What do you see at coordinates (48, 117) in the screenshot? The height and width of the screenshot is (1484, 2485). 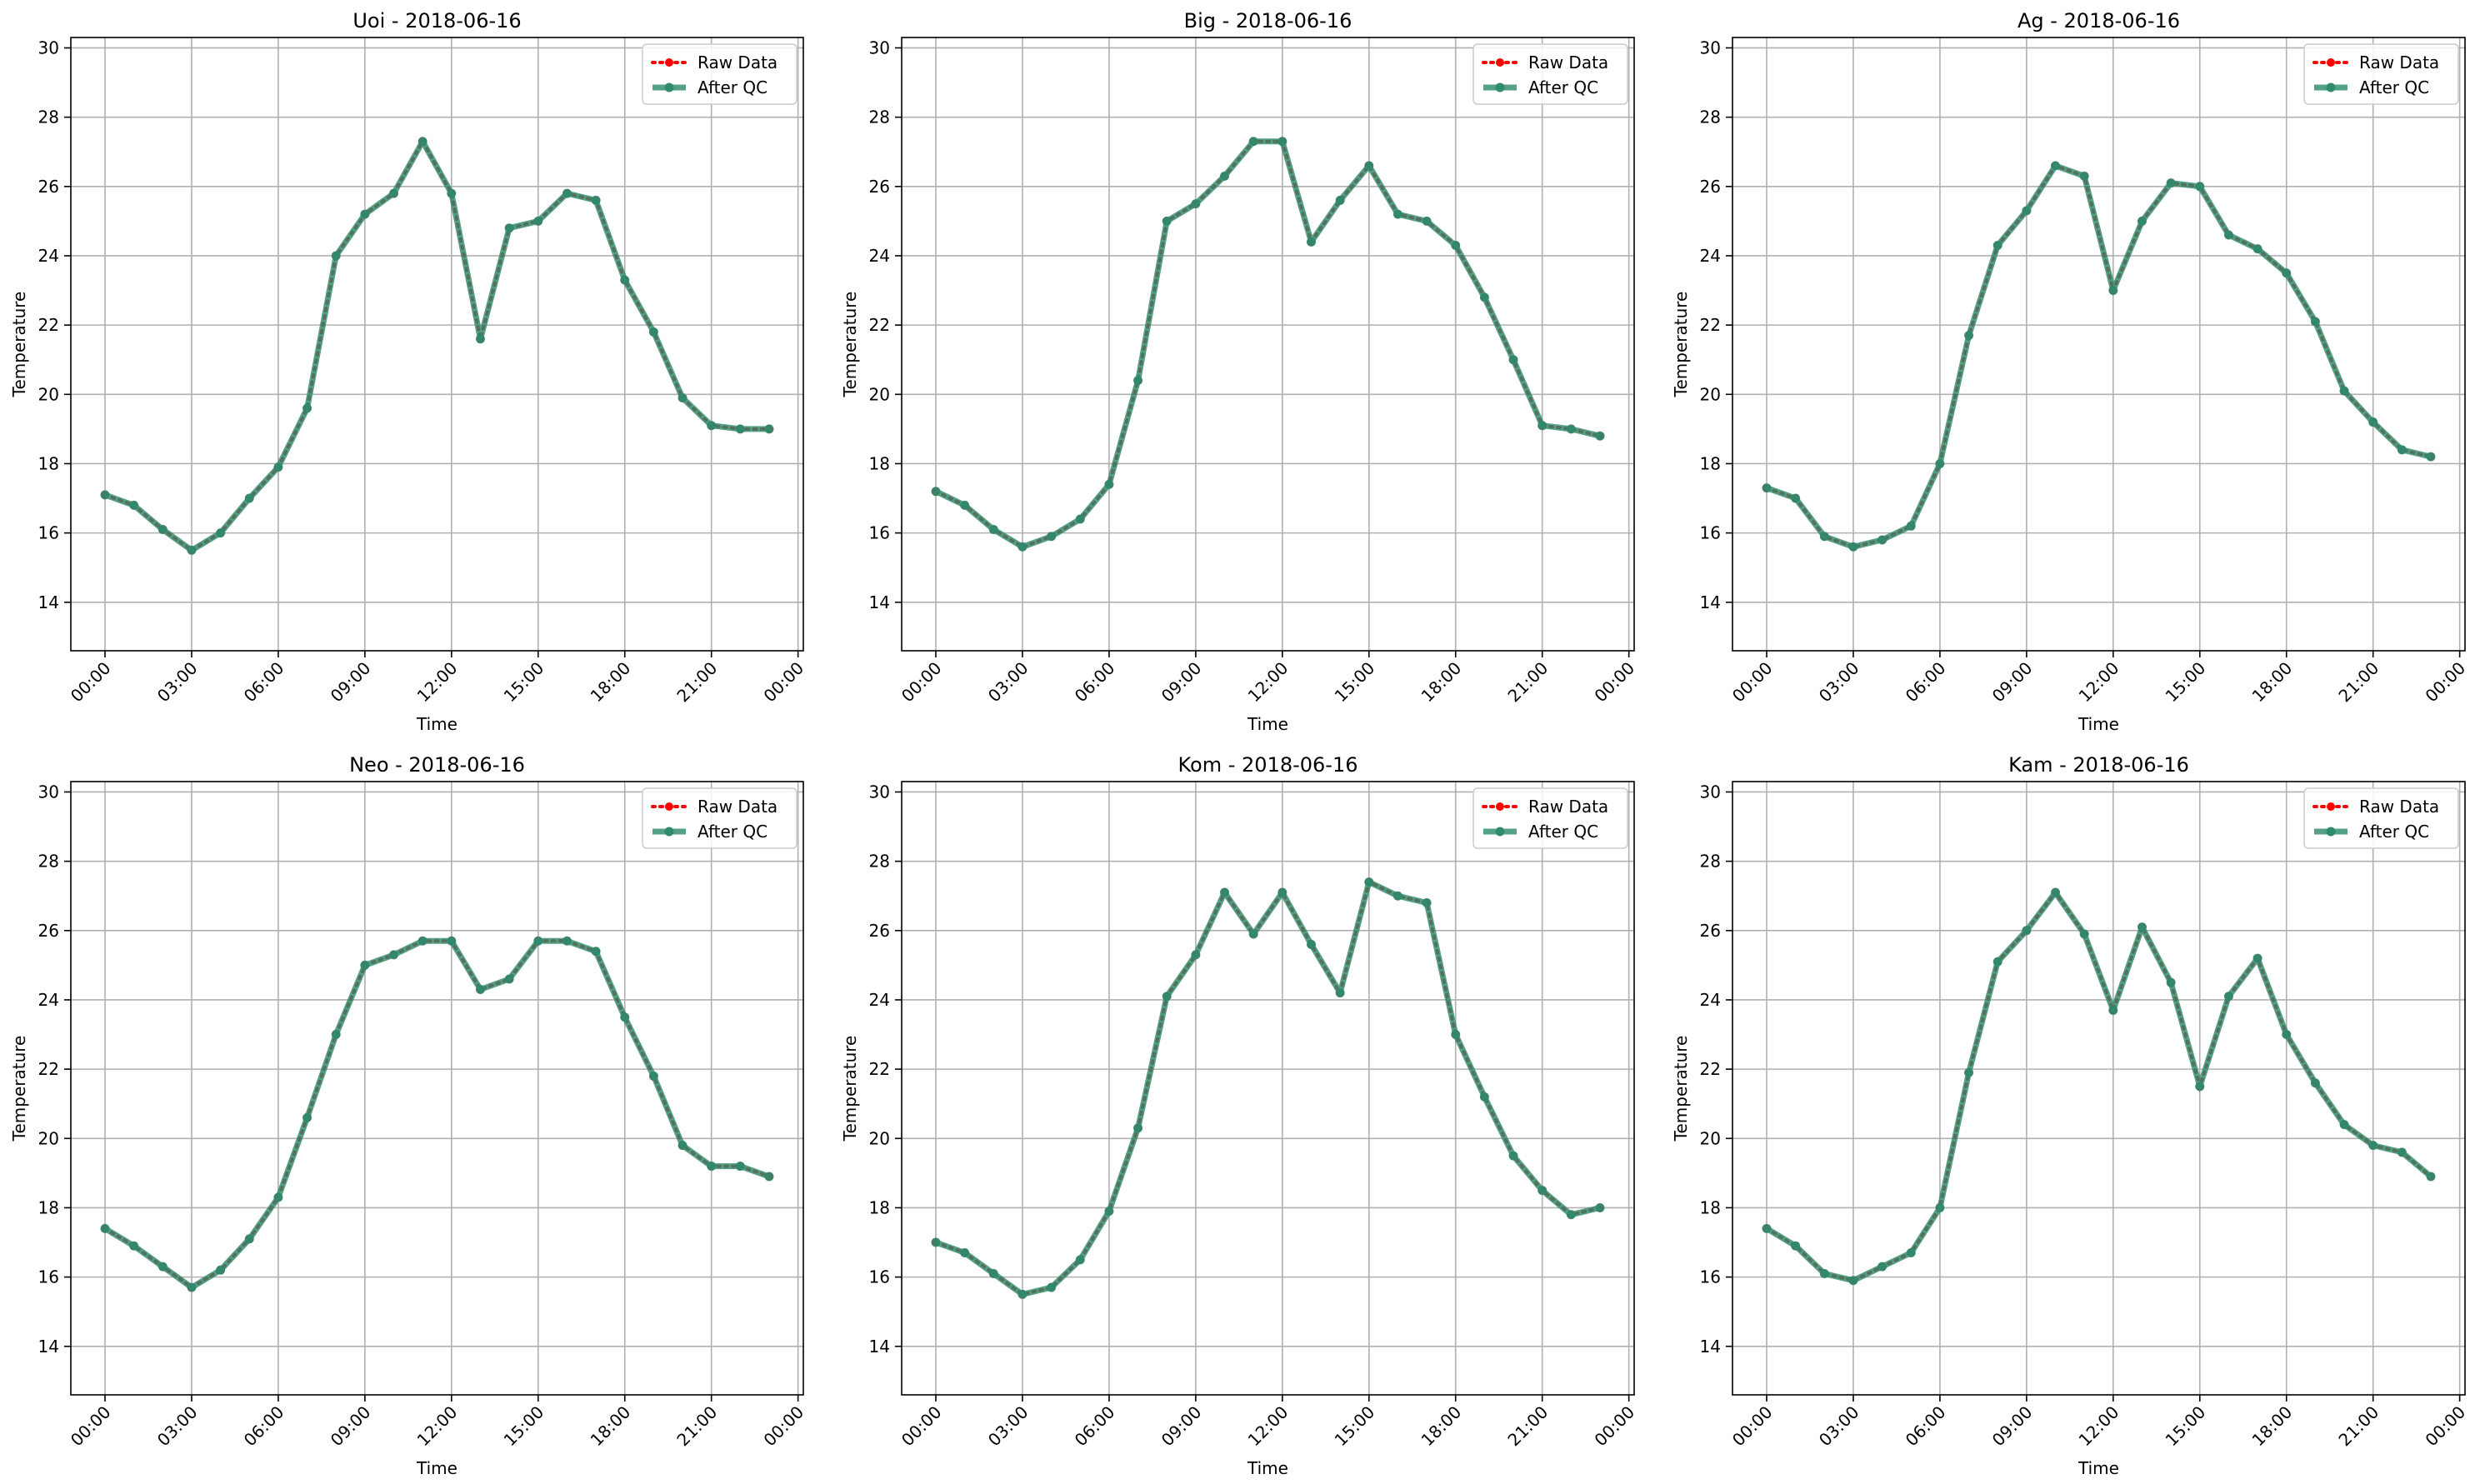 I see `y-tick-label: 28` at bounding box center [48, 117].